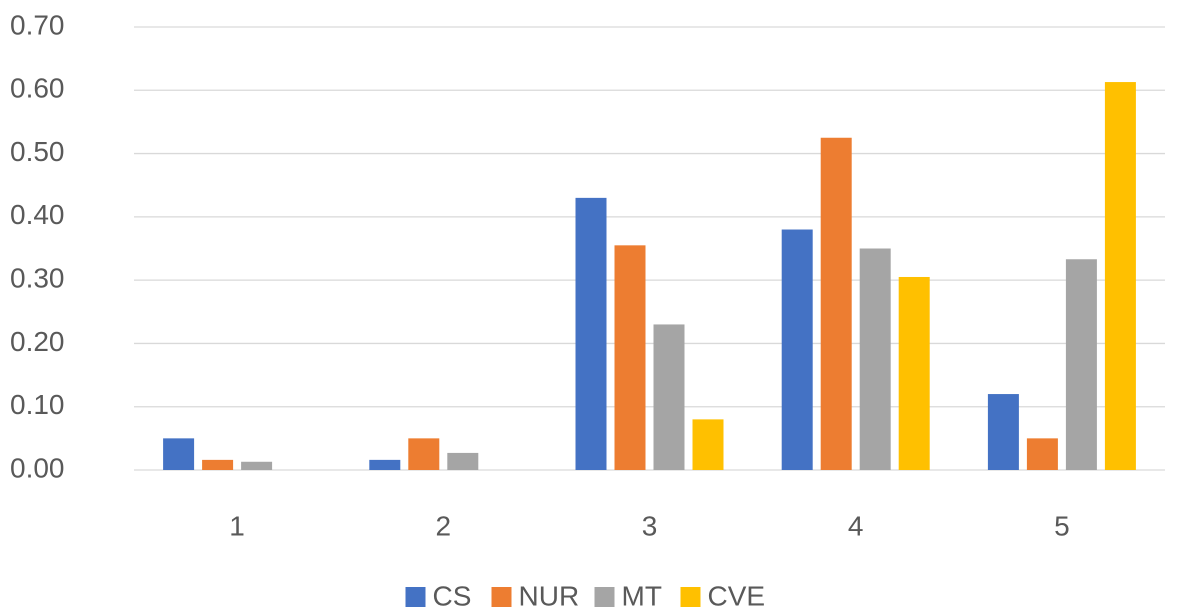 The width and height of the screenshot is (1189, 614). I want to click on y-tick-label: 0.70, so click(37, 24).